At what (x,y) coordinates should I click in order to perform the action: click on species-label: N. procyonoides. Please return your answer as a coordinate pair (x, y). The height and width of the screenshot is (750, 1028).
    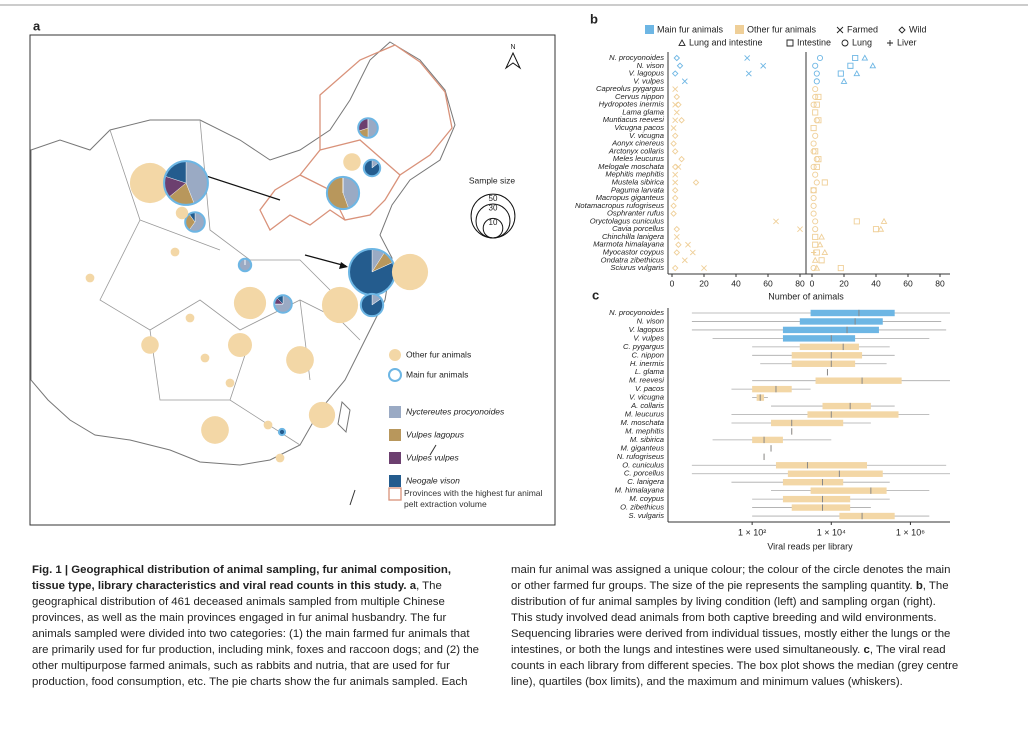
    Looking at the image, I should click on (636, 57).